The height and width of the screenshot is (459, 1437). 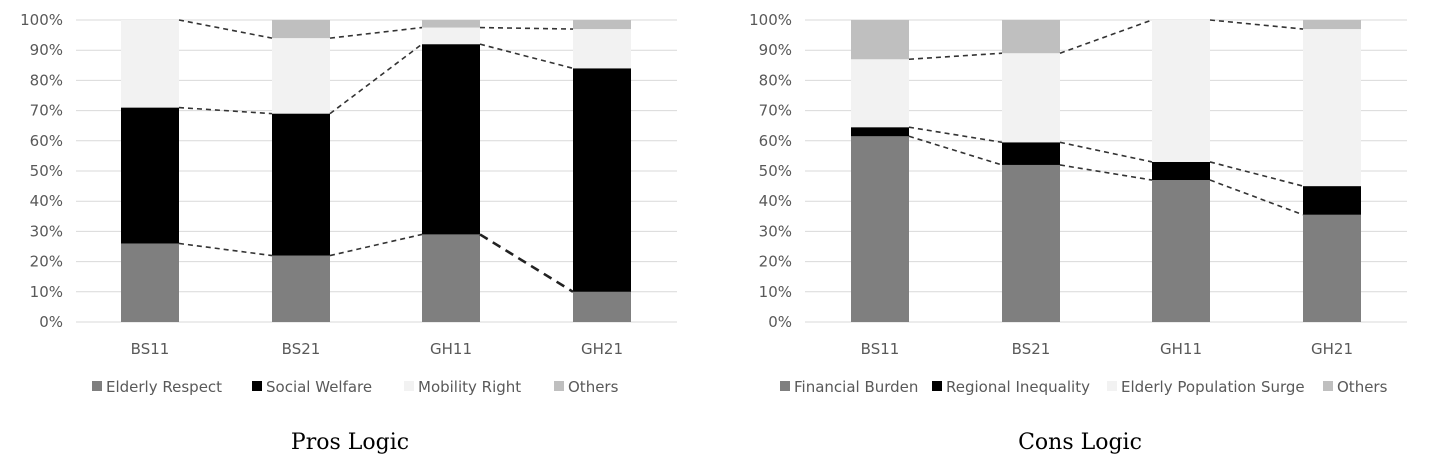 What do you see at coordinates (469, 387) in the screenshot?
I see `legend-label-mobility-right: Mobility Right` at bounding box center [469, 387].